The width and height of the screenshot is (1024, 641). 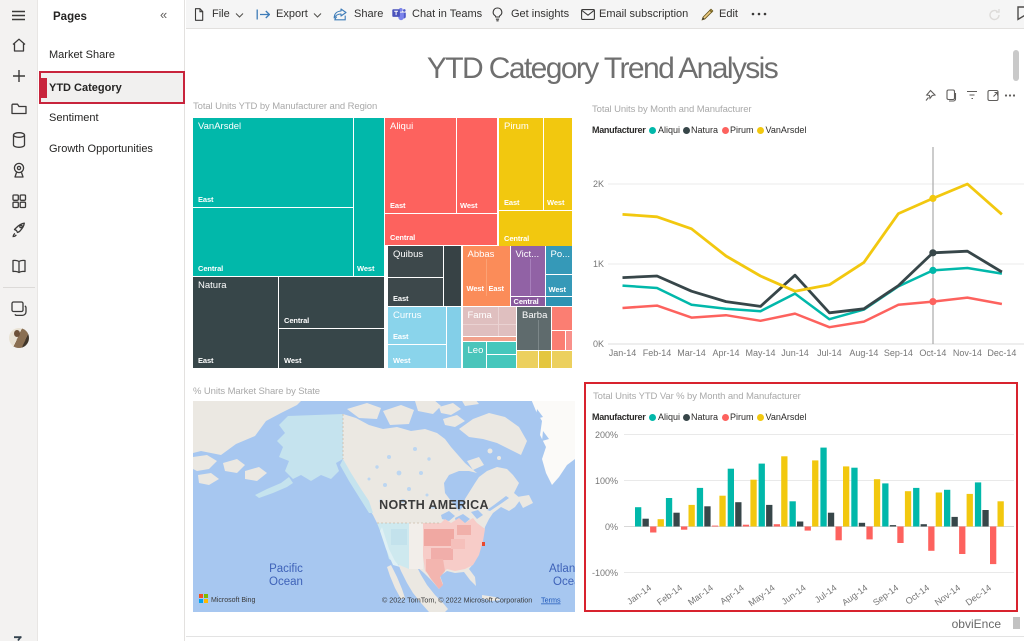 What do you see at coordinates (606, 481) in the screenshot?
I see `svg-text: 100%` at bounding box center [606, 481].